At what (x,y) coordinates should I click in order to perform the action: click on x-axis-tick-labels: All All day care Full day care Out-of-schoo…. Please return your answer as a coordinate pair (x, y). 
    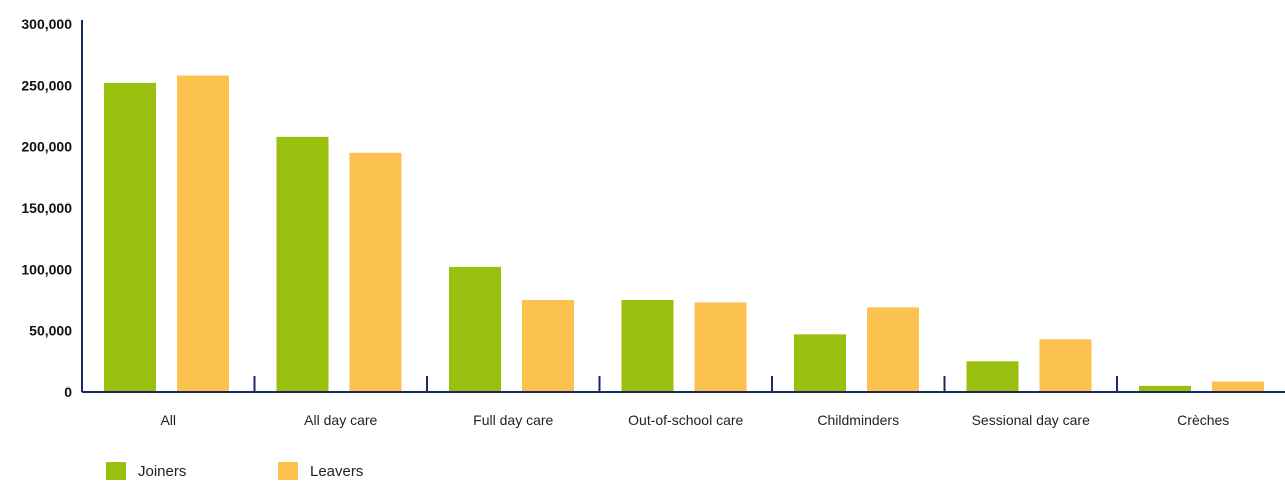
    Looking at the image, I should click on (694, 420).